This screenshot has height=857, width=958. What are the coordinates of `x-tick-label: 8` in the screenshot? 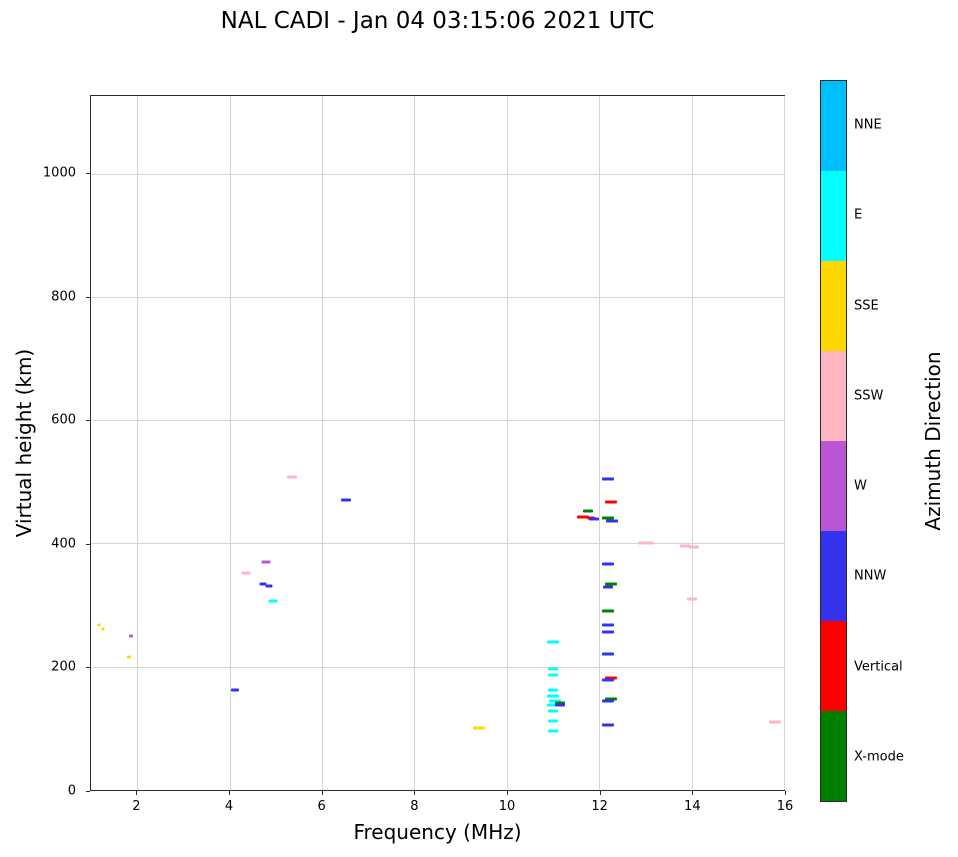 It's located at (414, 806).